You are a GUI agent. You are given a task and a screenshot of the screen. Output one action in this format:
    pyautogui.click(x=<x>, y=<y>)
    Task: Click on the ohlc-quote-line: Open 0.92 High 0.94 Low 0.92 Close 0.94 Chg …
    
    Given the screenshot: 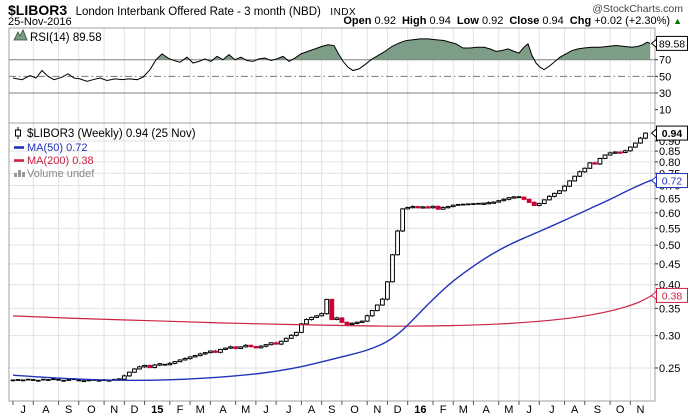 What is the action you would take?
    pyautogui.click(x=509, y=21)
    